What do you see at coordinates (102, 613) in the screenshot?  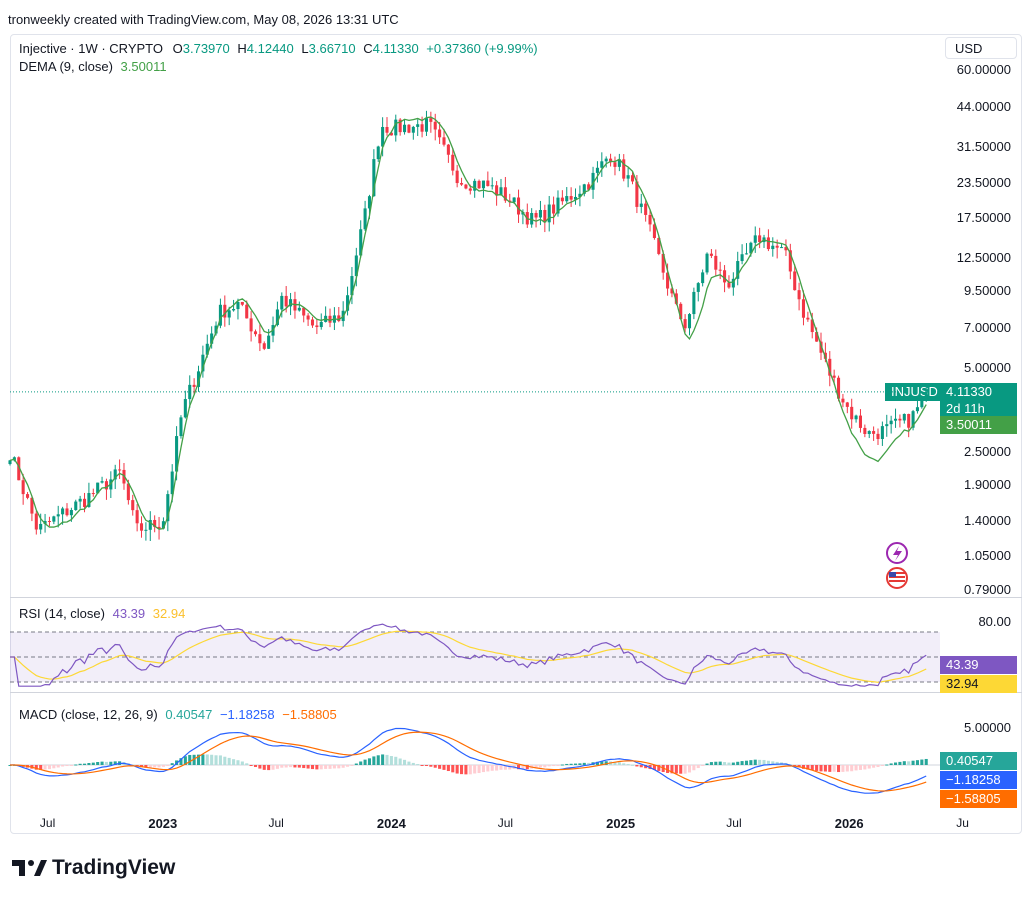 I see `rsi-legend: RSI (14, close) 43.39 32.94` at bounding box center [102, 613].